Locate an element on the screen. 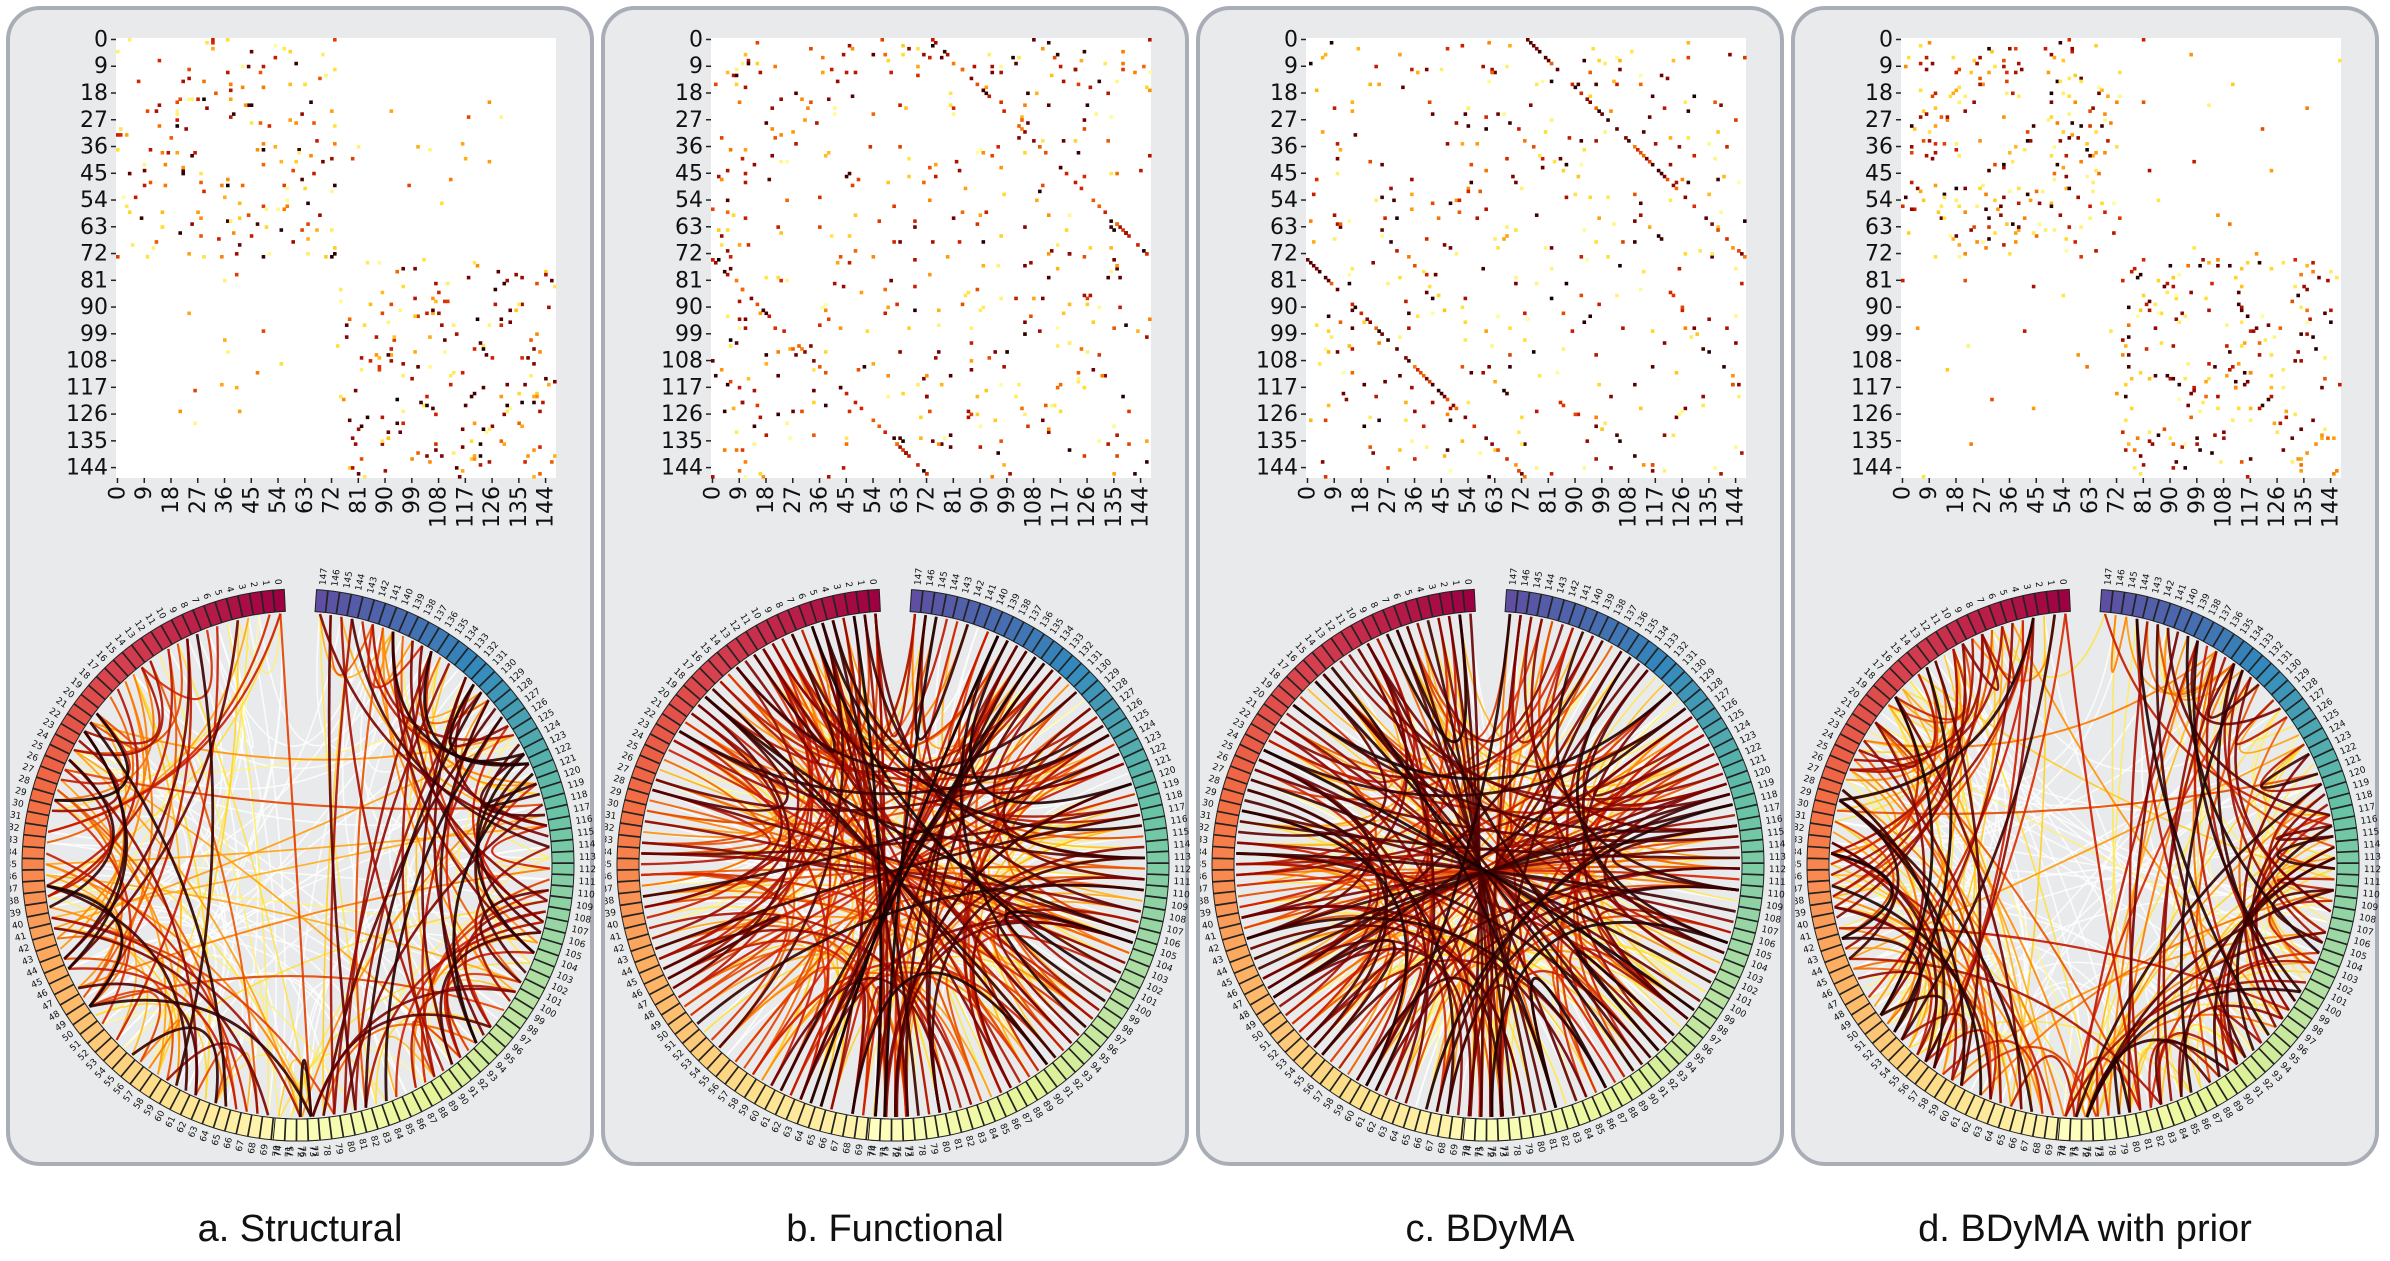  x-tick-label: 36 is located at coordinates (1415, 500).